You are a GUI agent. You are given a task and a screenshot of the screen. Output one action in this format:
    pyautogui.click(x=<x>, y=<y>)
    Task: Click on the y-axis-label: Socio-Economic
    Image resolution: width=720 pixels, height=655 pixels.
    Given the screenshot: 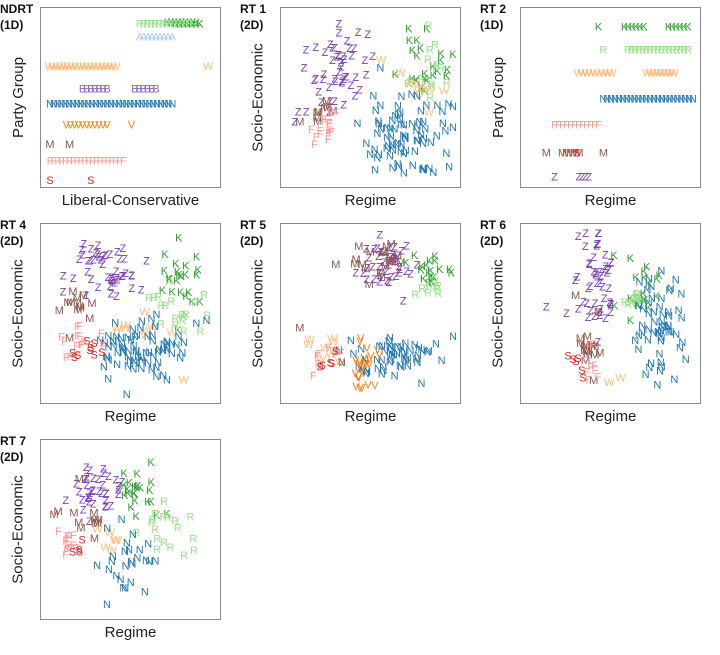 What is the action you would take?
    pyautogui.click(x=258, y=97)
    